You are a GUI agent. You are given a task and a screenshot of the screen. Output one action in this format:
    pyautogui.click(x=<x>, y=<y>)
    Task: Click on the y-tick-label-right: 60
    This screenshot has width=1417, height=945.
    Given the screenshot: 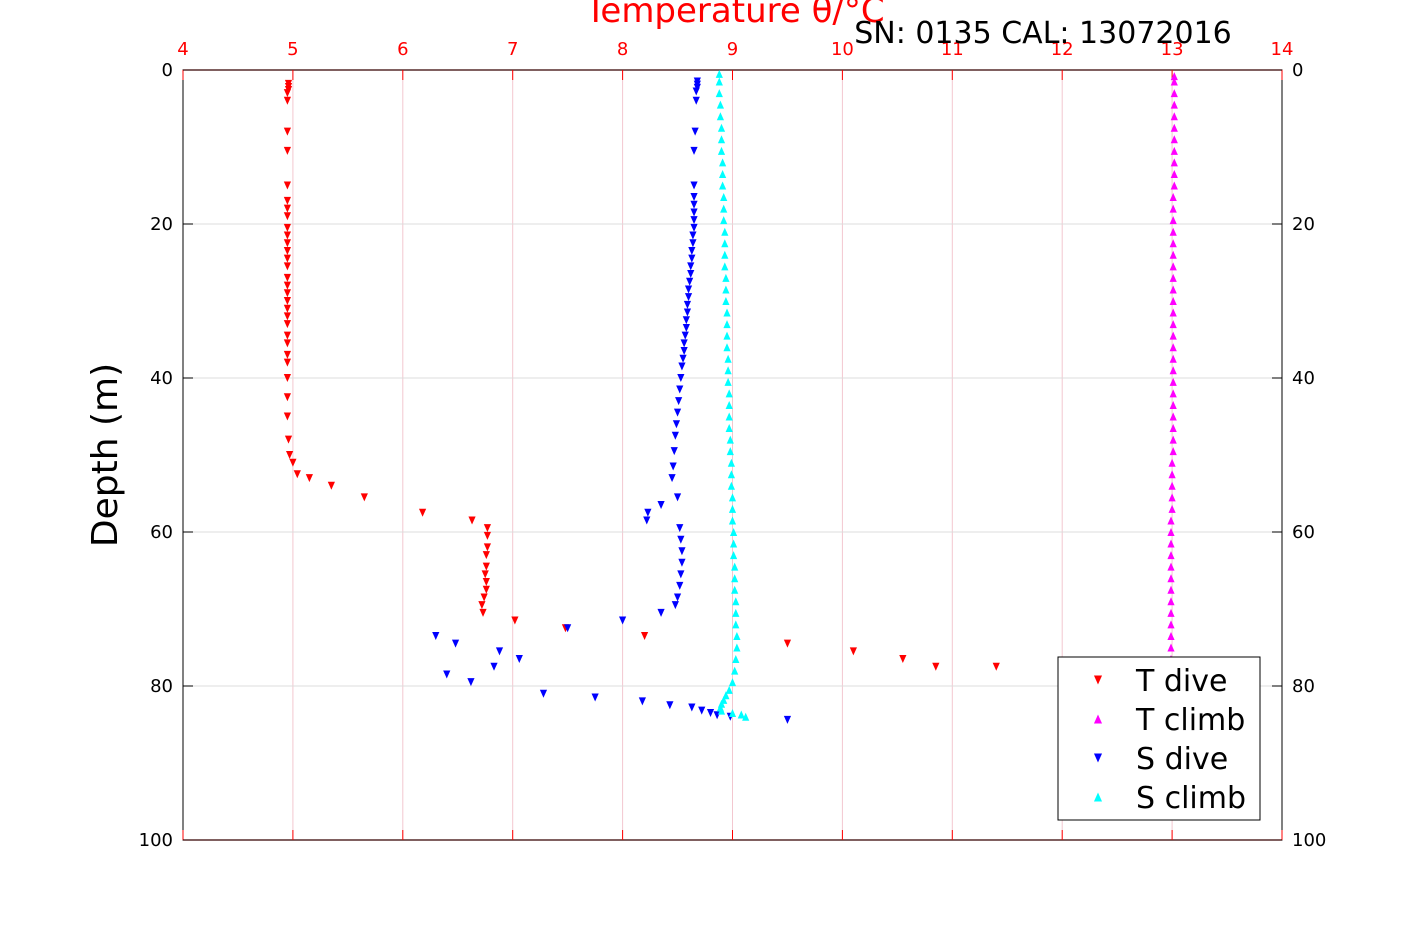 What is the action you would take?
    pyautogui.click(x=1303, y=532)
    